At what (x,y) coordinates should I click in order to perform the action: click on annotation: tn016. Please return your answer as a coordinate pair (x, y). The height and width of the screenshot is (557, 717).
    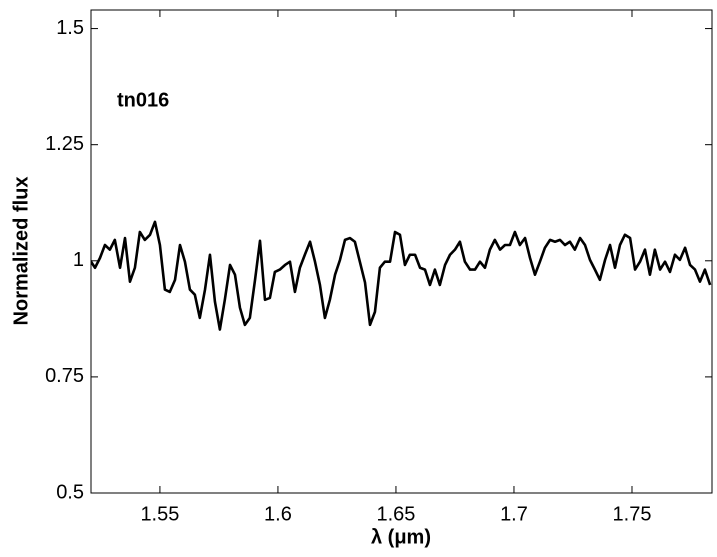
    Looking at the image, I should click on (143, 100).